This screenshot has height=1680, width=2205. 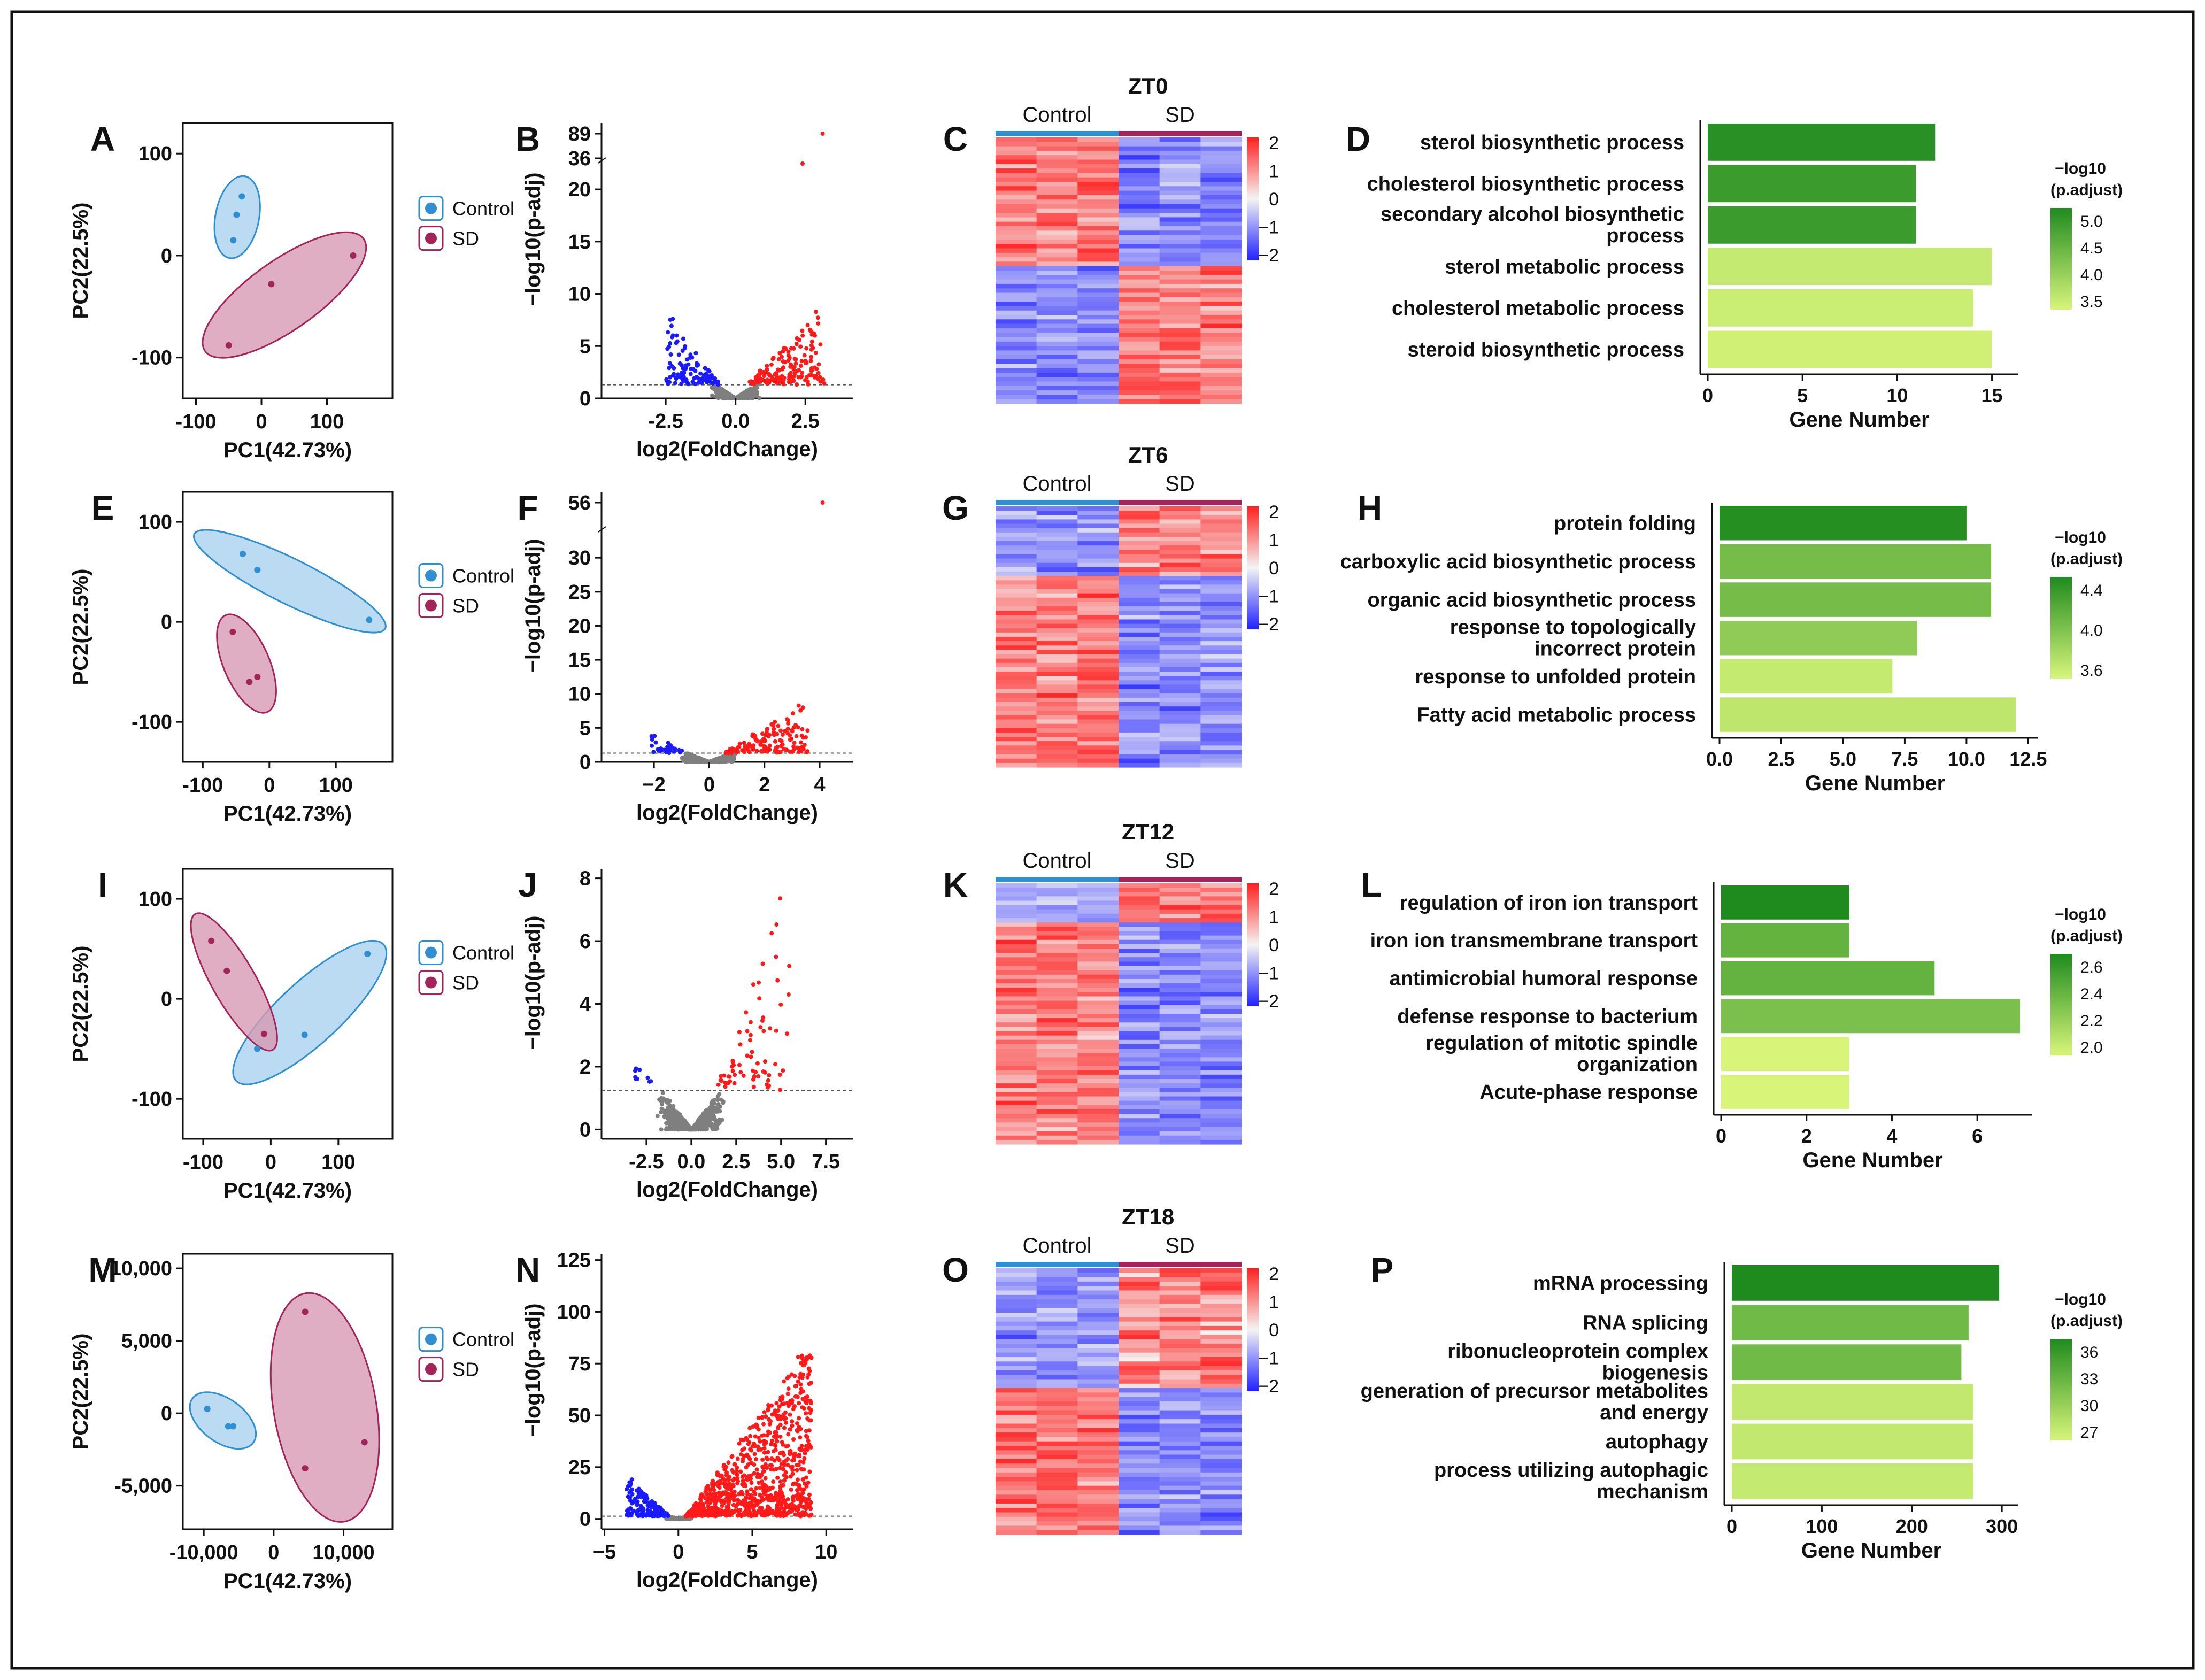 I want to click on legend-sd-label: SD, so click(x=466, y=606).